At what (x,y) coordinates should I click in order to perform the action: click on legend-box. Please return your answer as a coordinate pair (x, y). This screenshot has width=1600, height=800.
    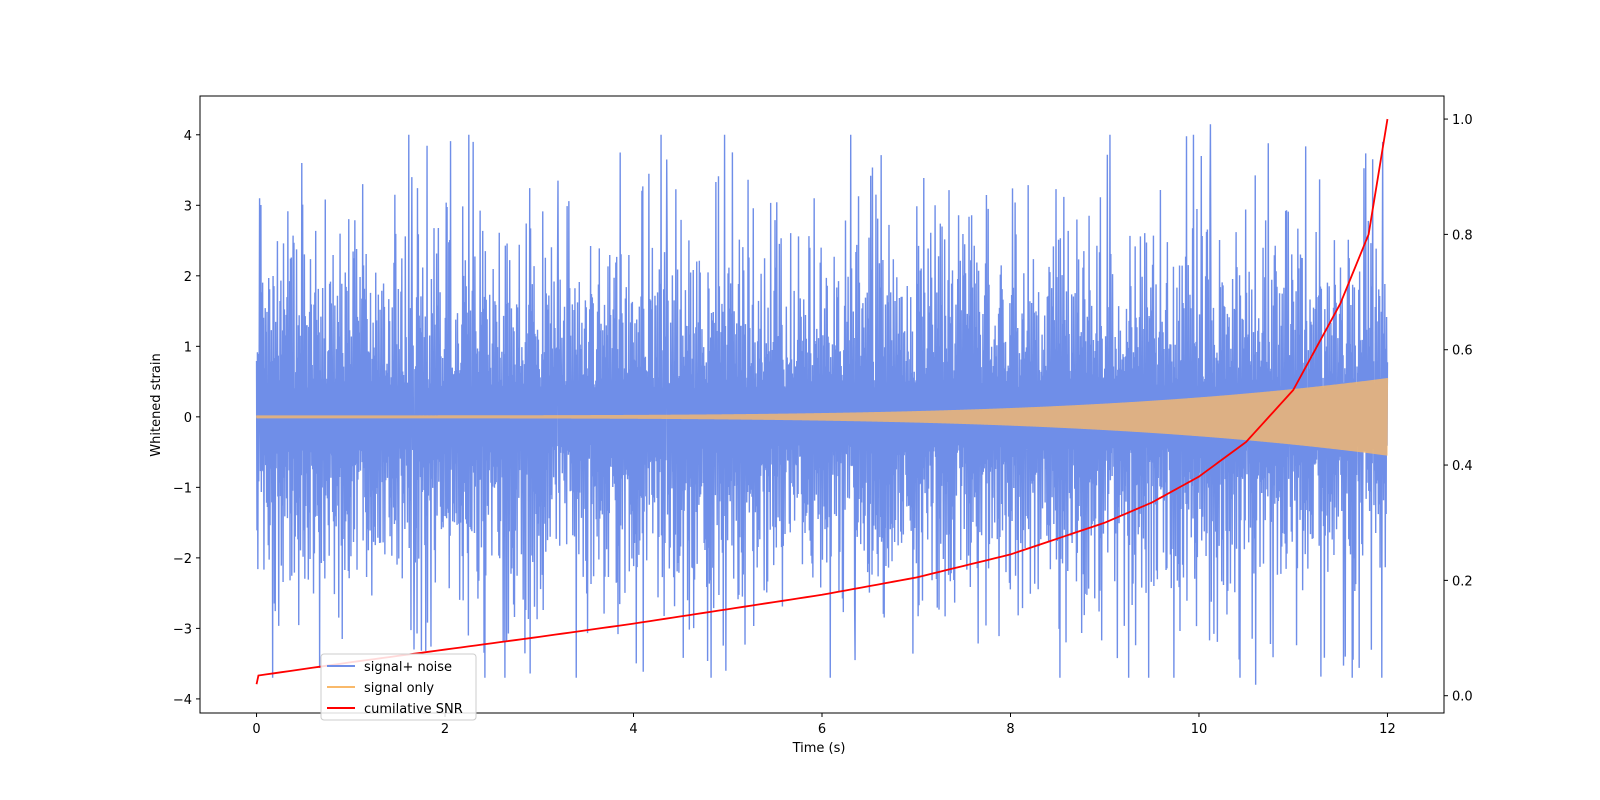
    Looking at the image, I should click on (398, 687).